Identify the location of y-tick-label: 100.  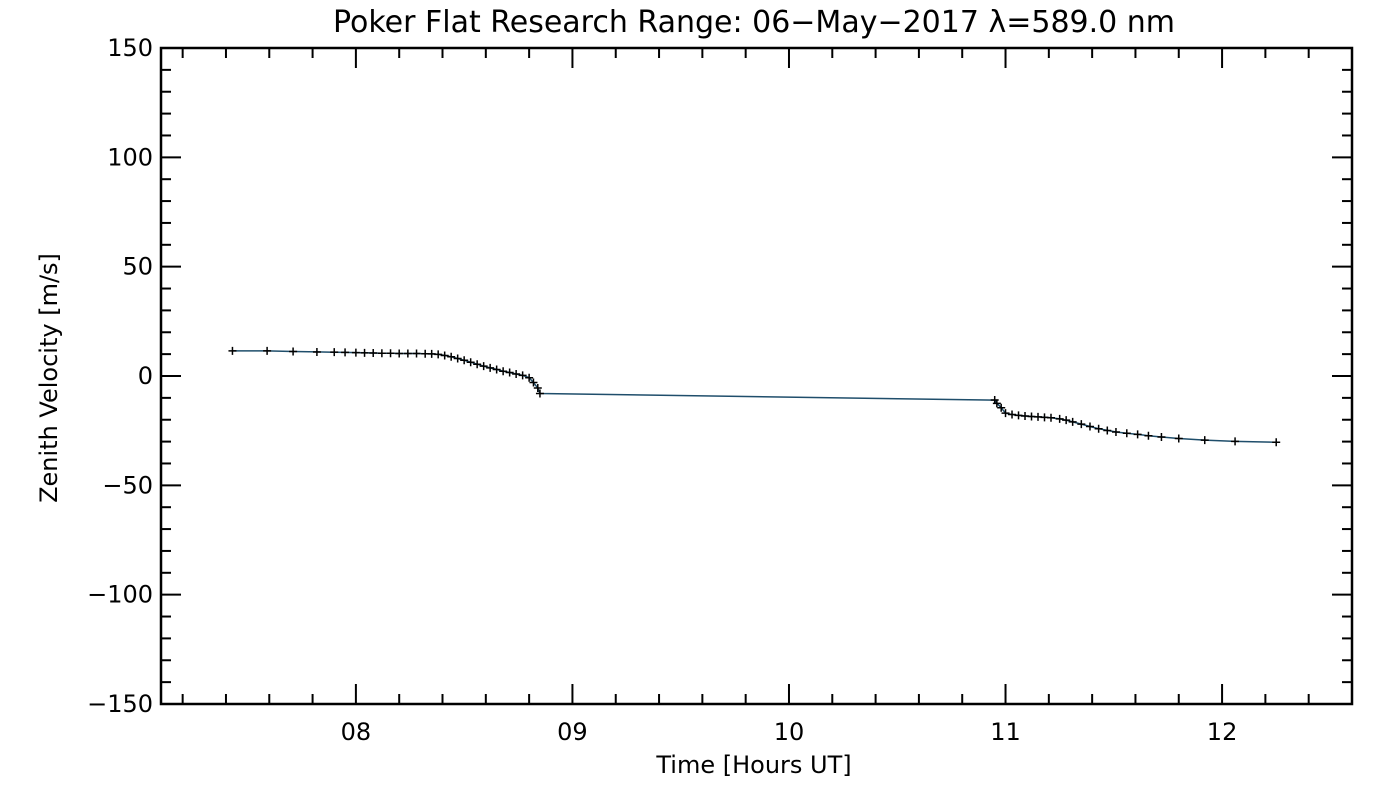
(130, 157).